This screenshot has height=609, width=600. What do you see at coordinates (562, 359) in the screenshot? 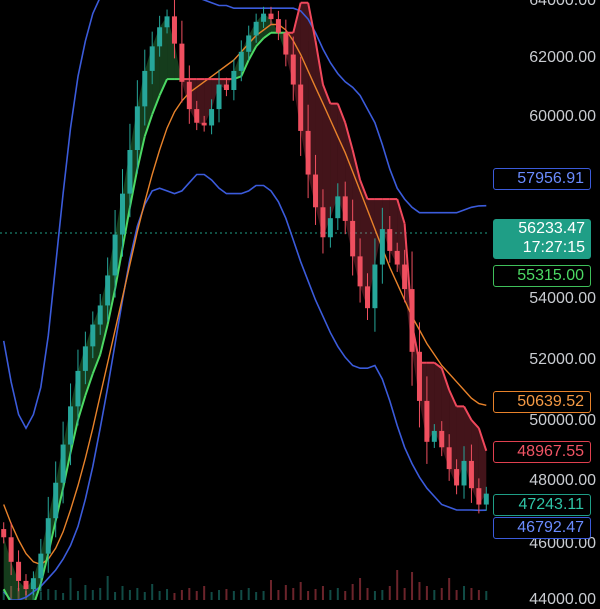
I see `price-axis-label: 52000.00` at bounding box center [562, 359].